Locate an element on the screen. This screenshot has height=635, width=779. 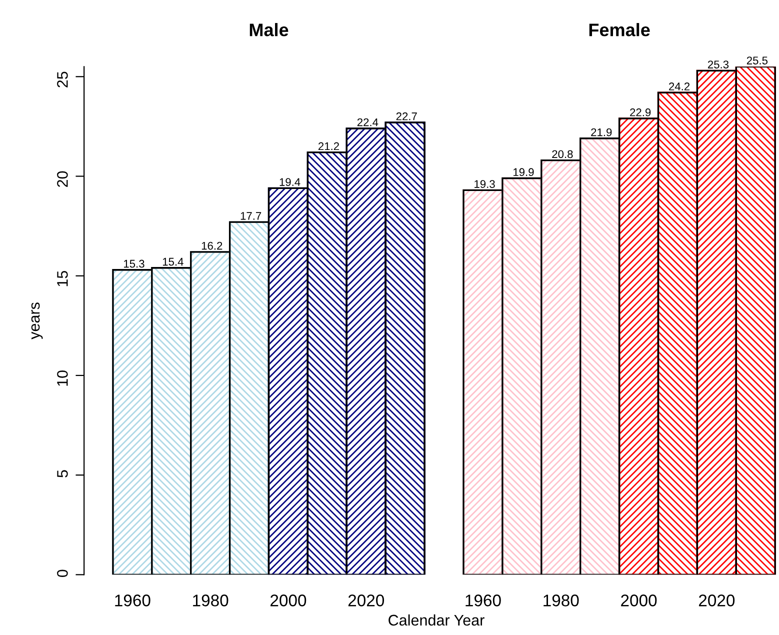
y-axis-title: years is located at coordinates (37, 321).